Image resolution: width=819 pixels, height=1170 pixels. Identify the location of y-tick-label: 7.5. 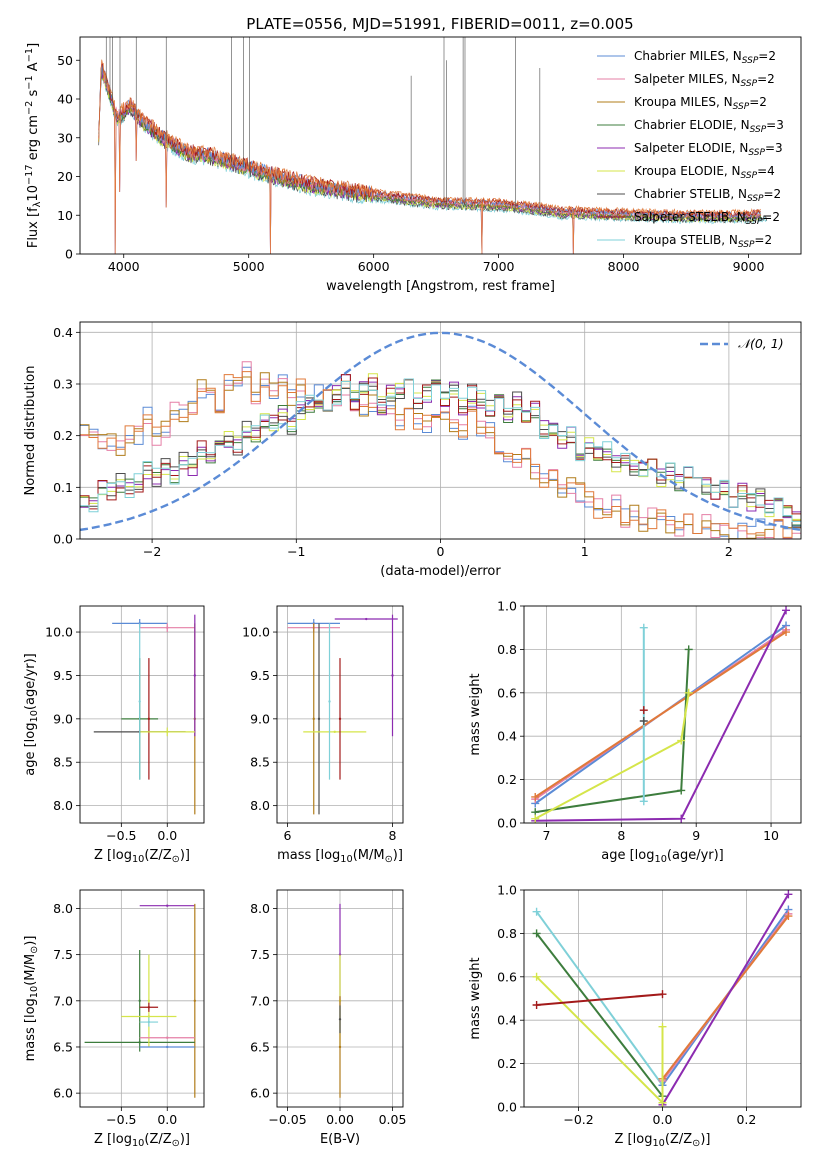
(260, 954).